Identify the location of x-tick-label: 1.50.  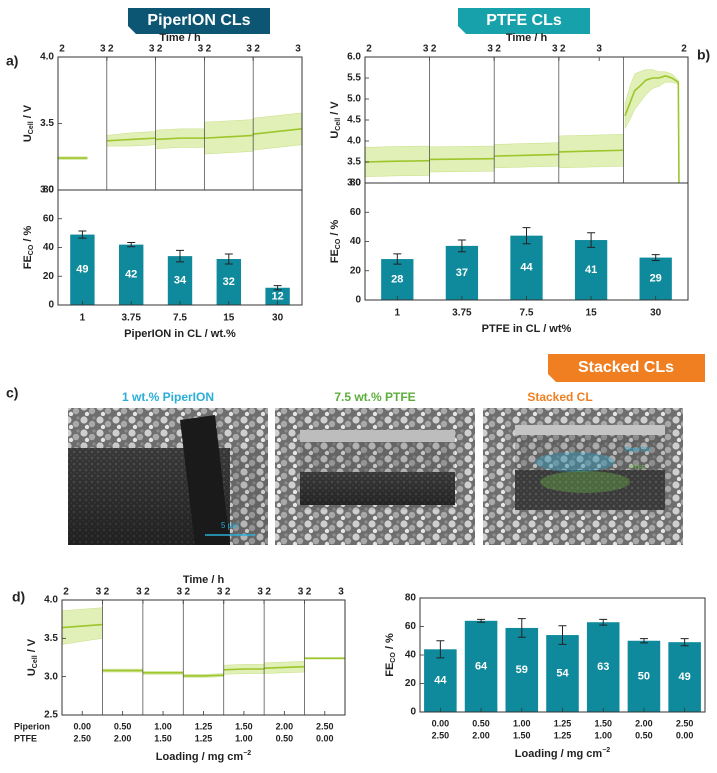
(244, 726).